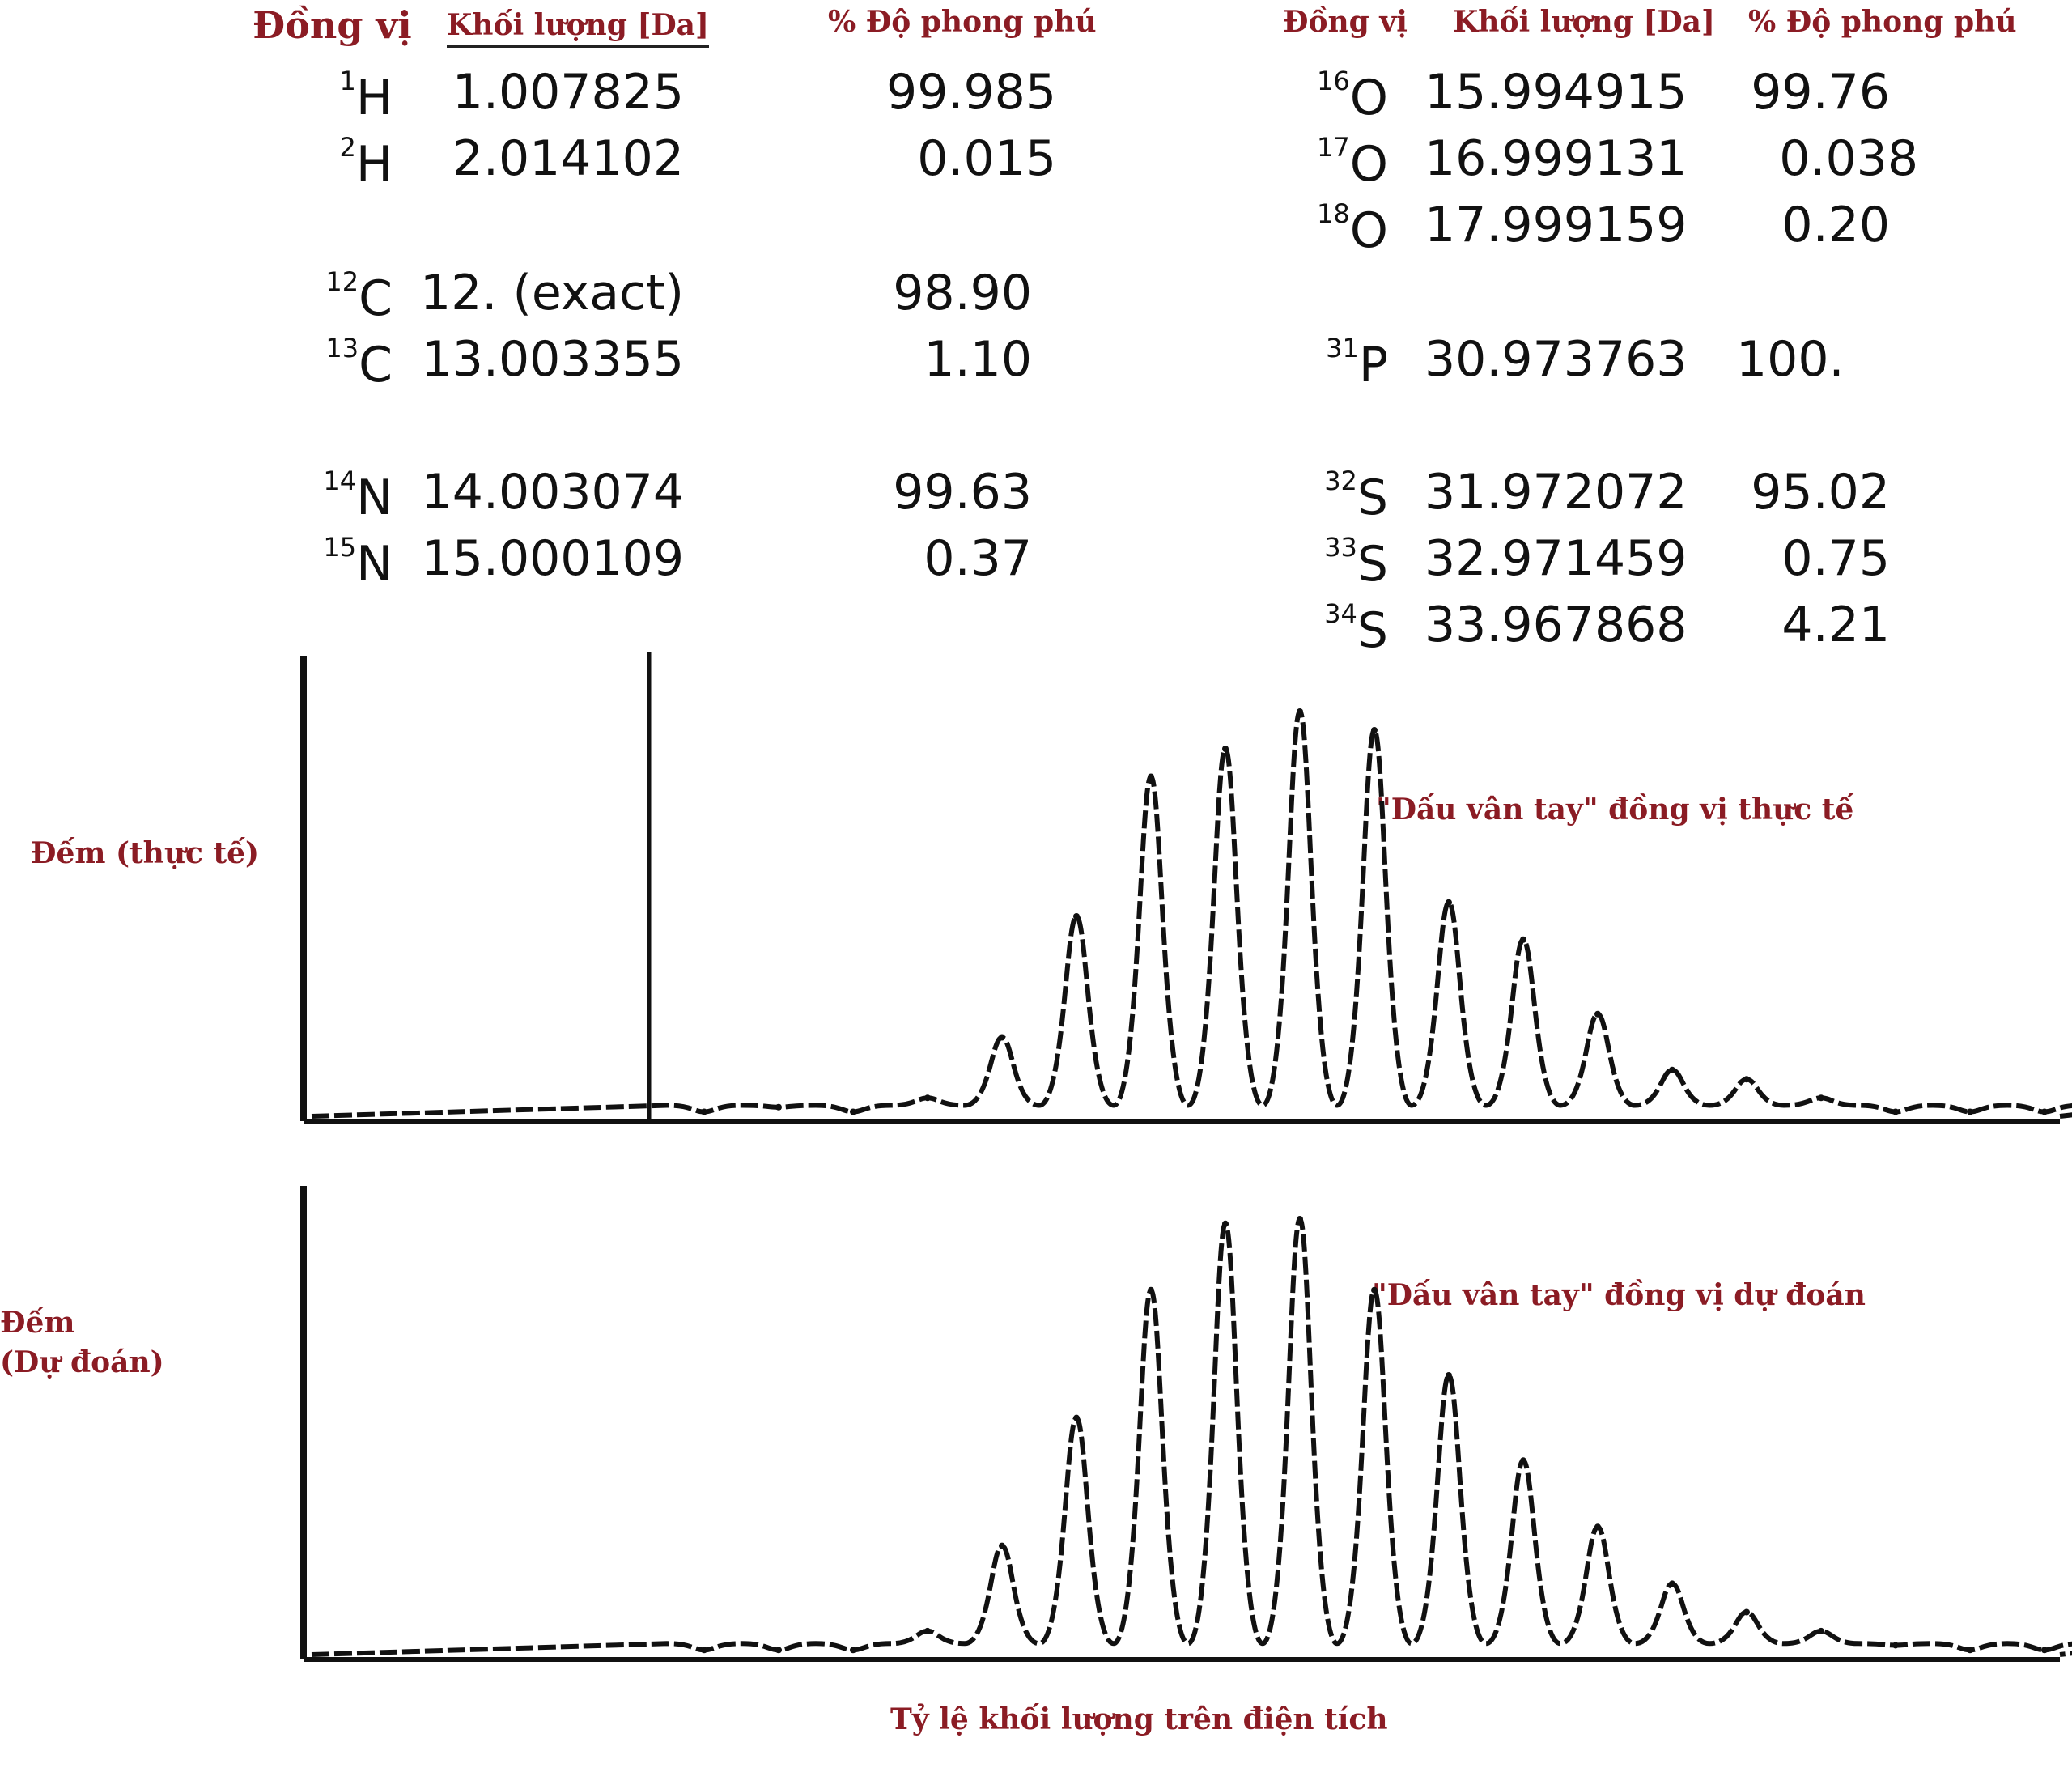  I want to click on left-header-isotope: Đồng vị, so click(332, 25).